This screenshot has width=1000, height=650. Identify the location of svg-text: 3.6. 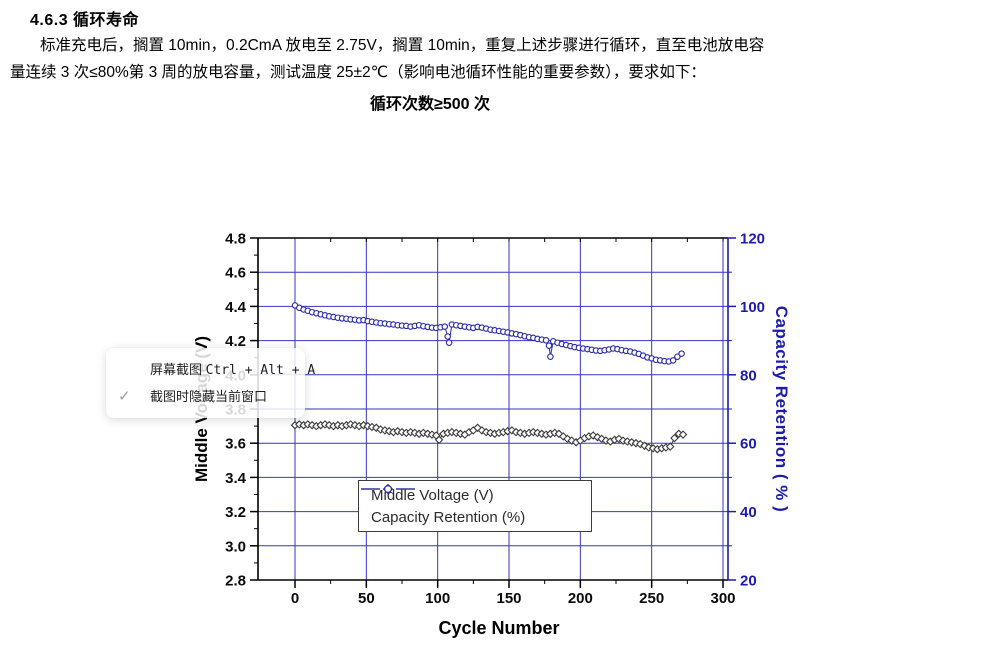
(235, 444).